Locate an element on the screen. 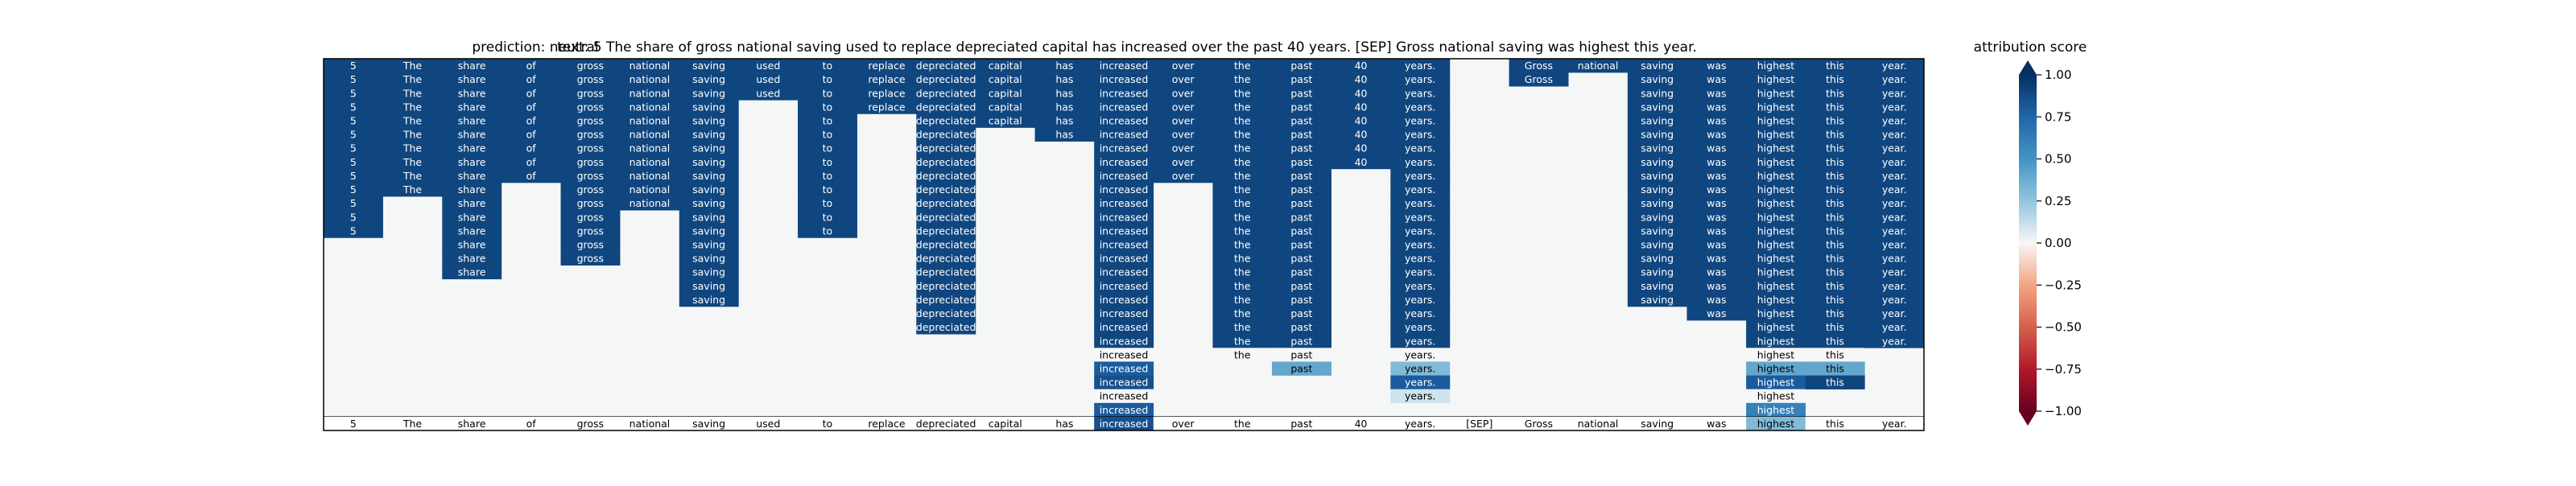 The height and width of the screenshot is (486, 2576). heatmap-cell-label: has is located at coordinates (1064, 66).